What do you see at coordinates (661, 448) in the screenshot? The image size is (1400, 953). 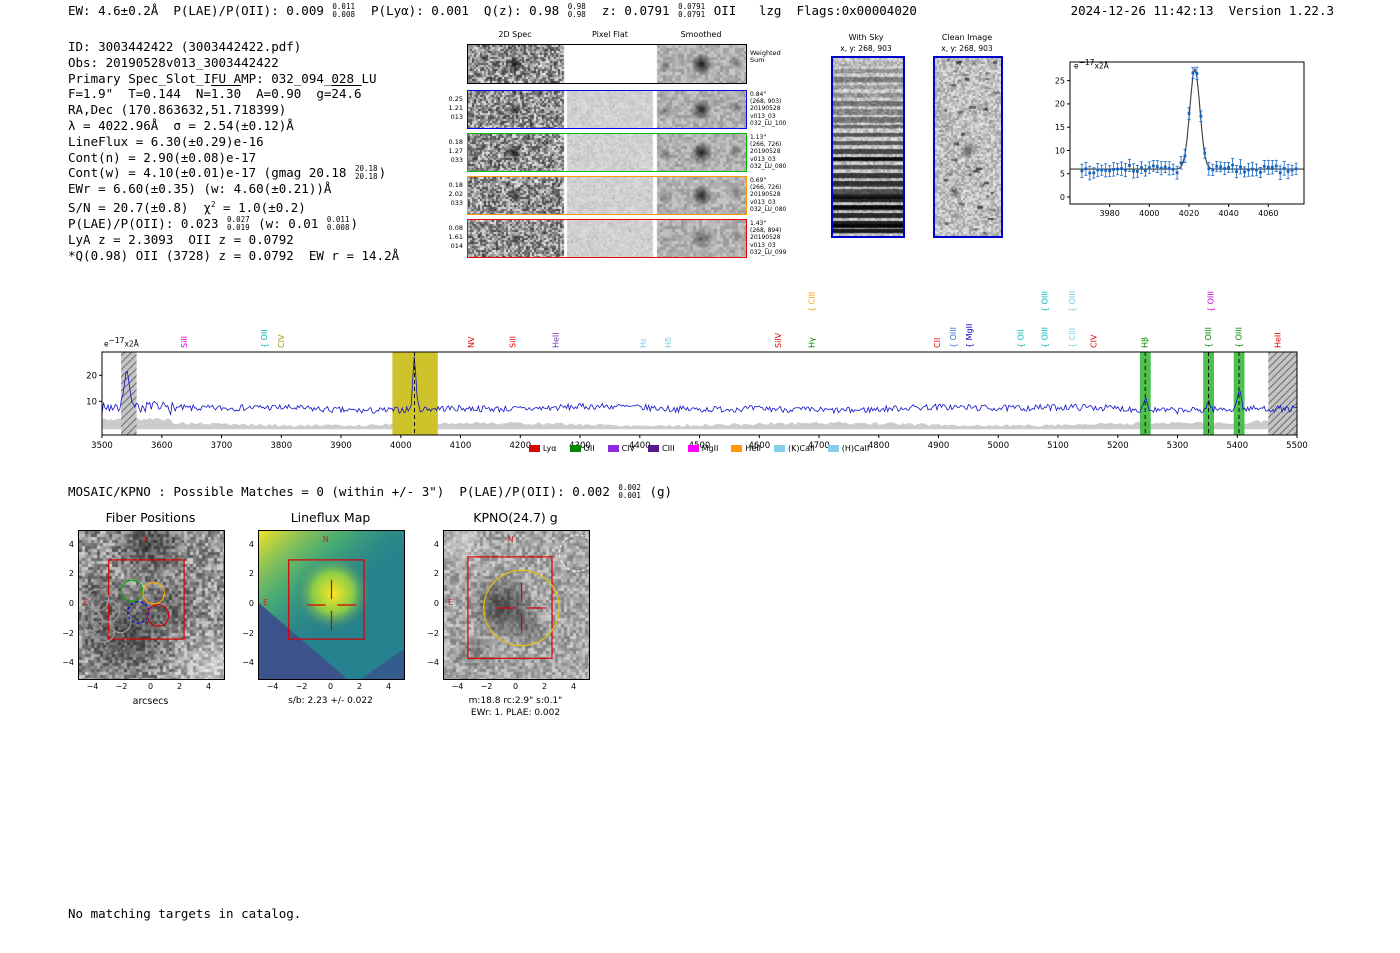 I see `legend-item: CIII` at bounding box center [661, 448].